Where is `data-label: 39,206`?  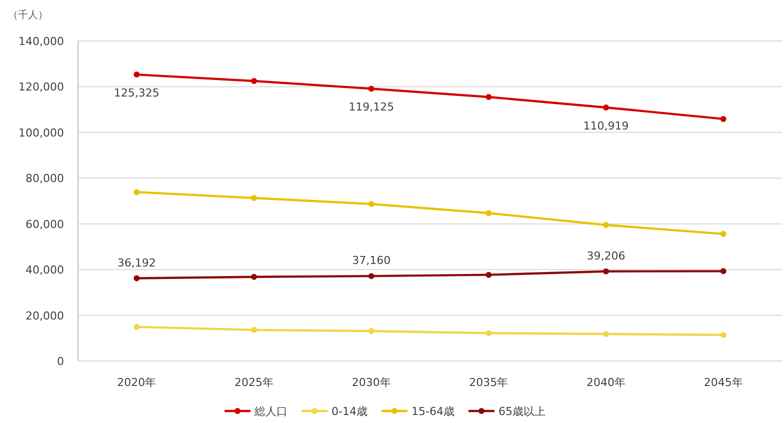
data-label: 39,206 is located at coordinates (606, 255).